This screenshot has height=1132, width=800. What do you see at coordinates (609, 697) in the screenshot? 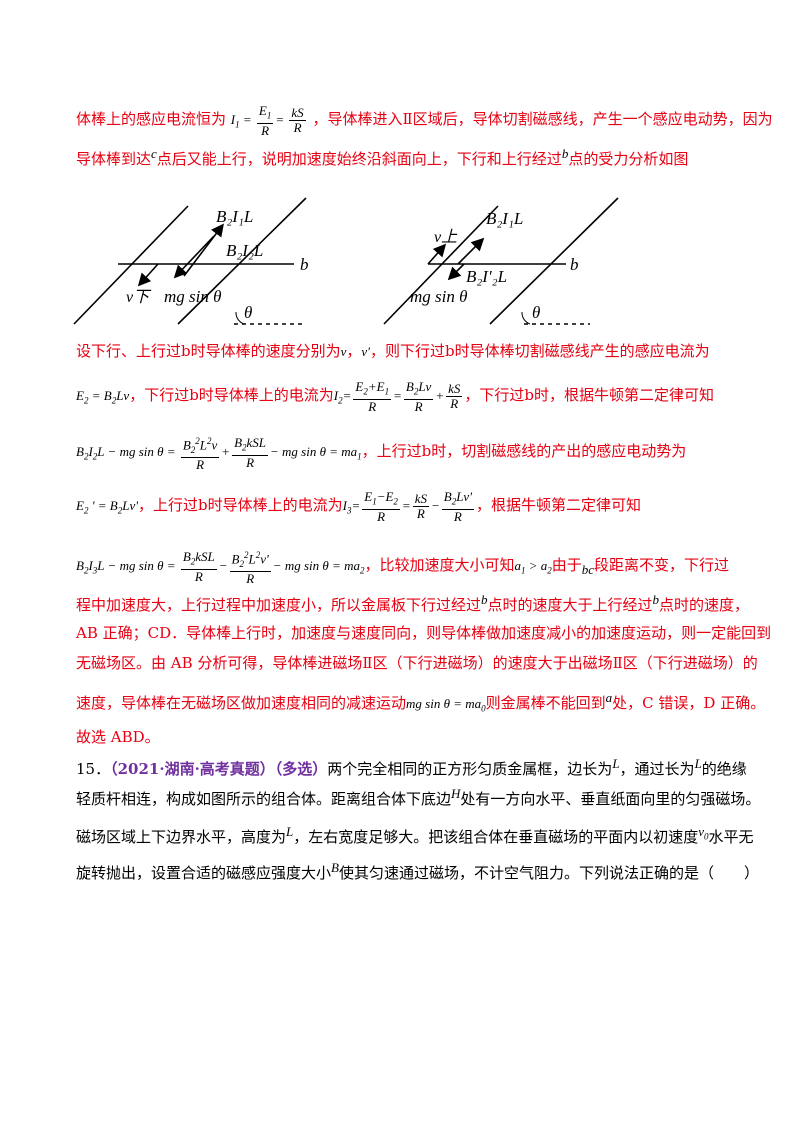
I see `point-a: a` at bounding box center [609, 697].